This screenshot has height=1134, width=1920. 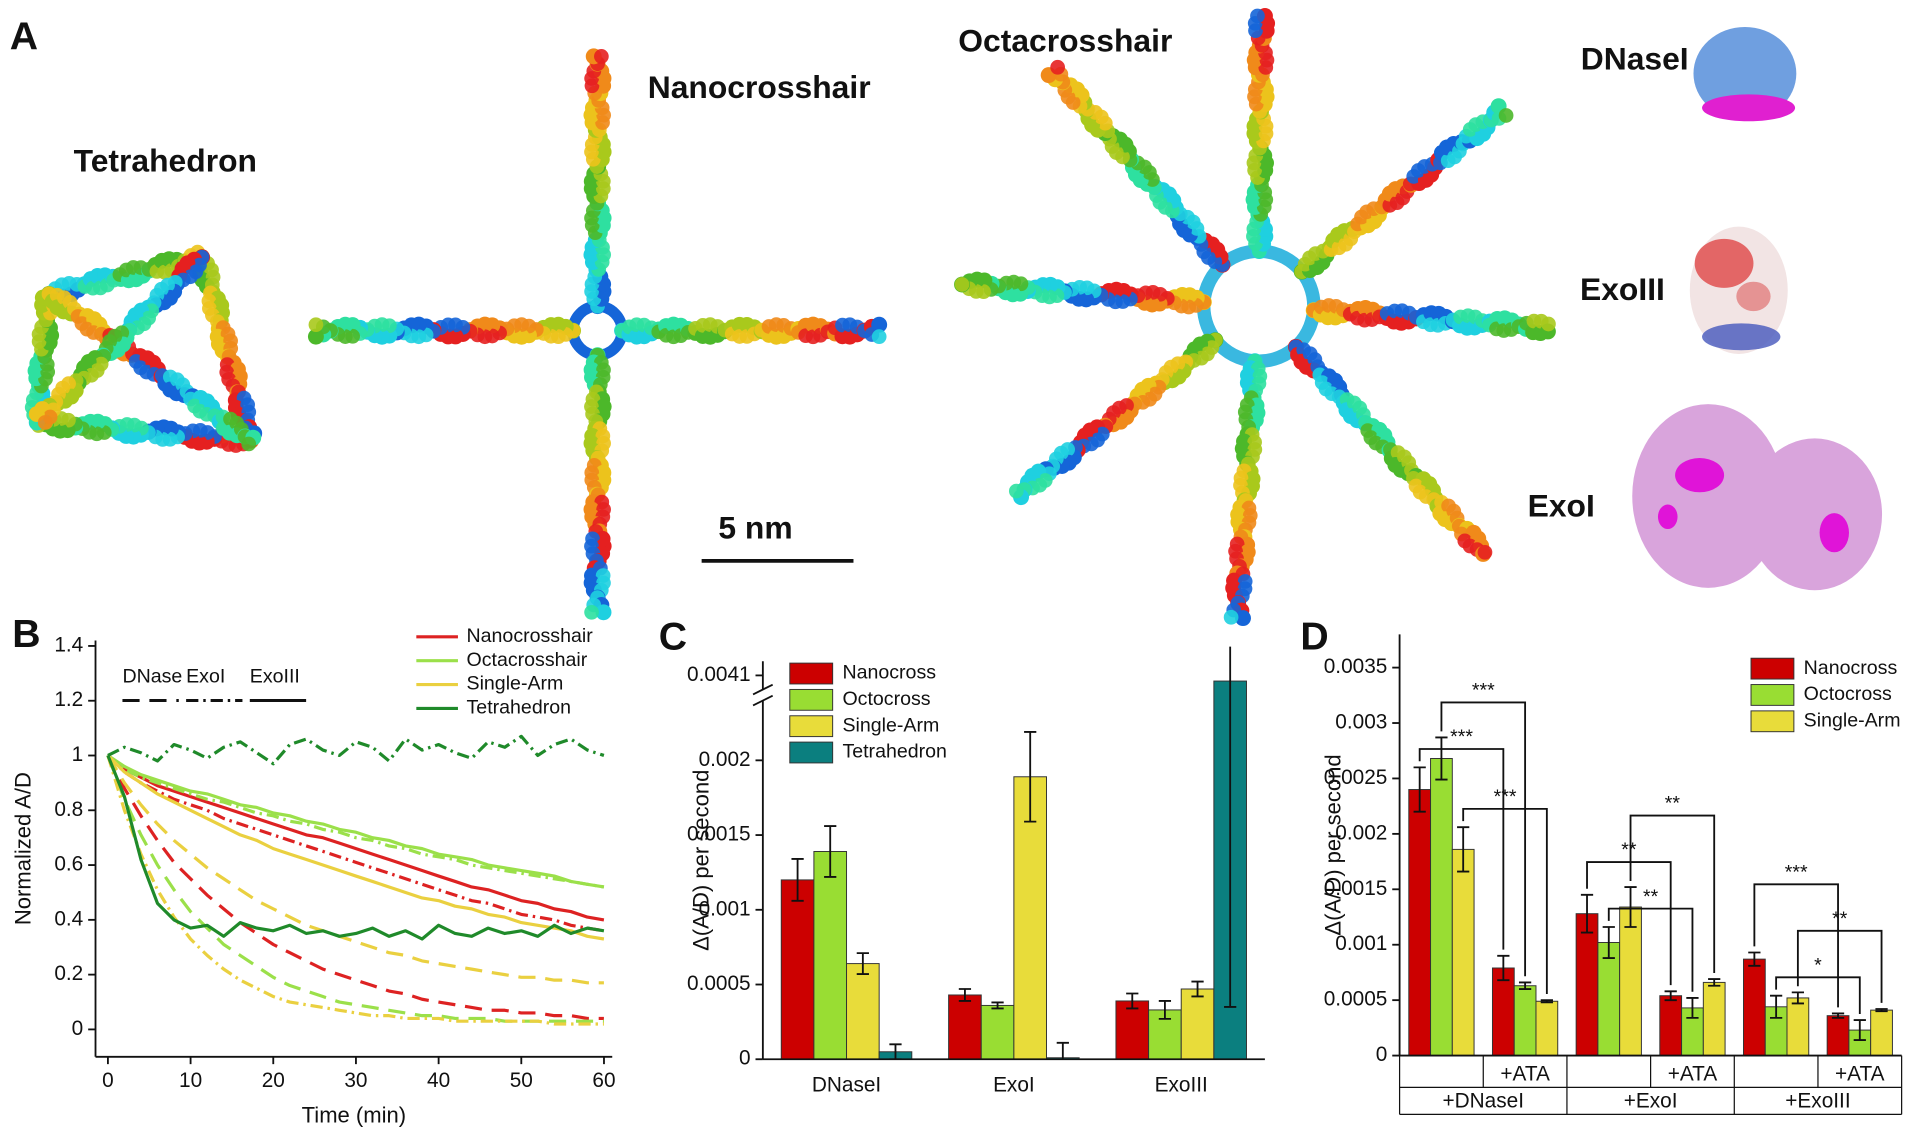 What do you see at coordinates (894, 752) in the screenshot?
I see `legend-label: Tetrahedron` at bounding box center [894, 752].